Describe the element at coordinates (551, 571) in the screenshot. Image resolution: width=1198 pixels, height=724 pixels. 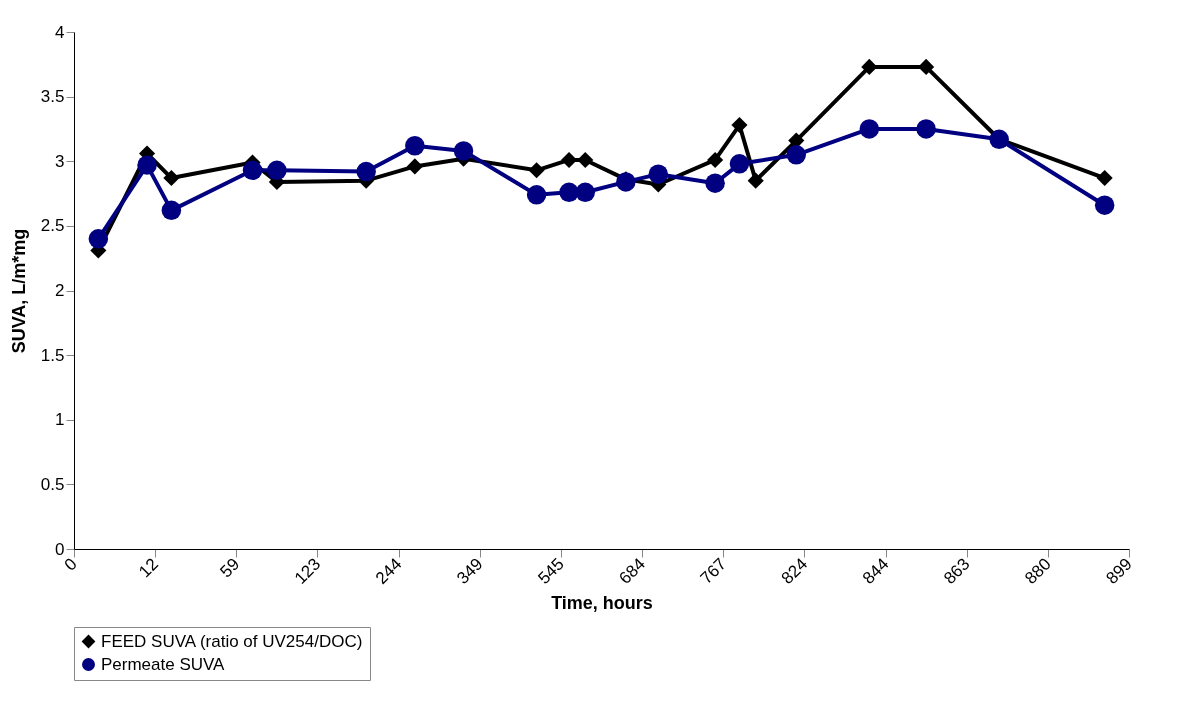
I see `x-tick-label: 545` at that location.